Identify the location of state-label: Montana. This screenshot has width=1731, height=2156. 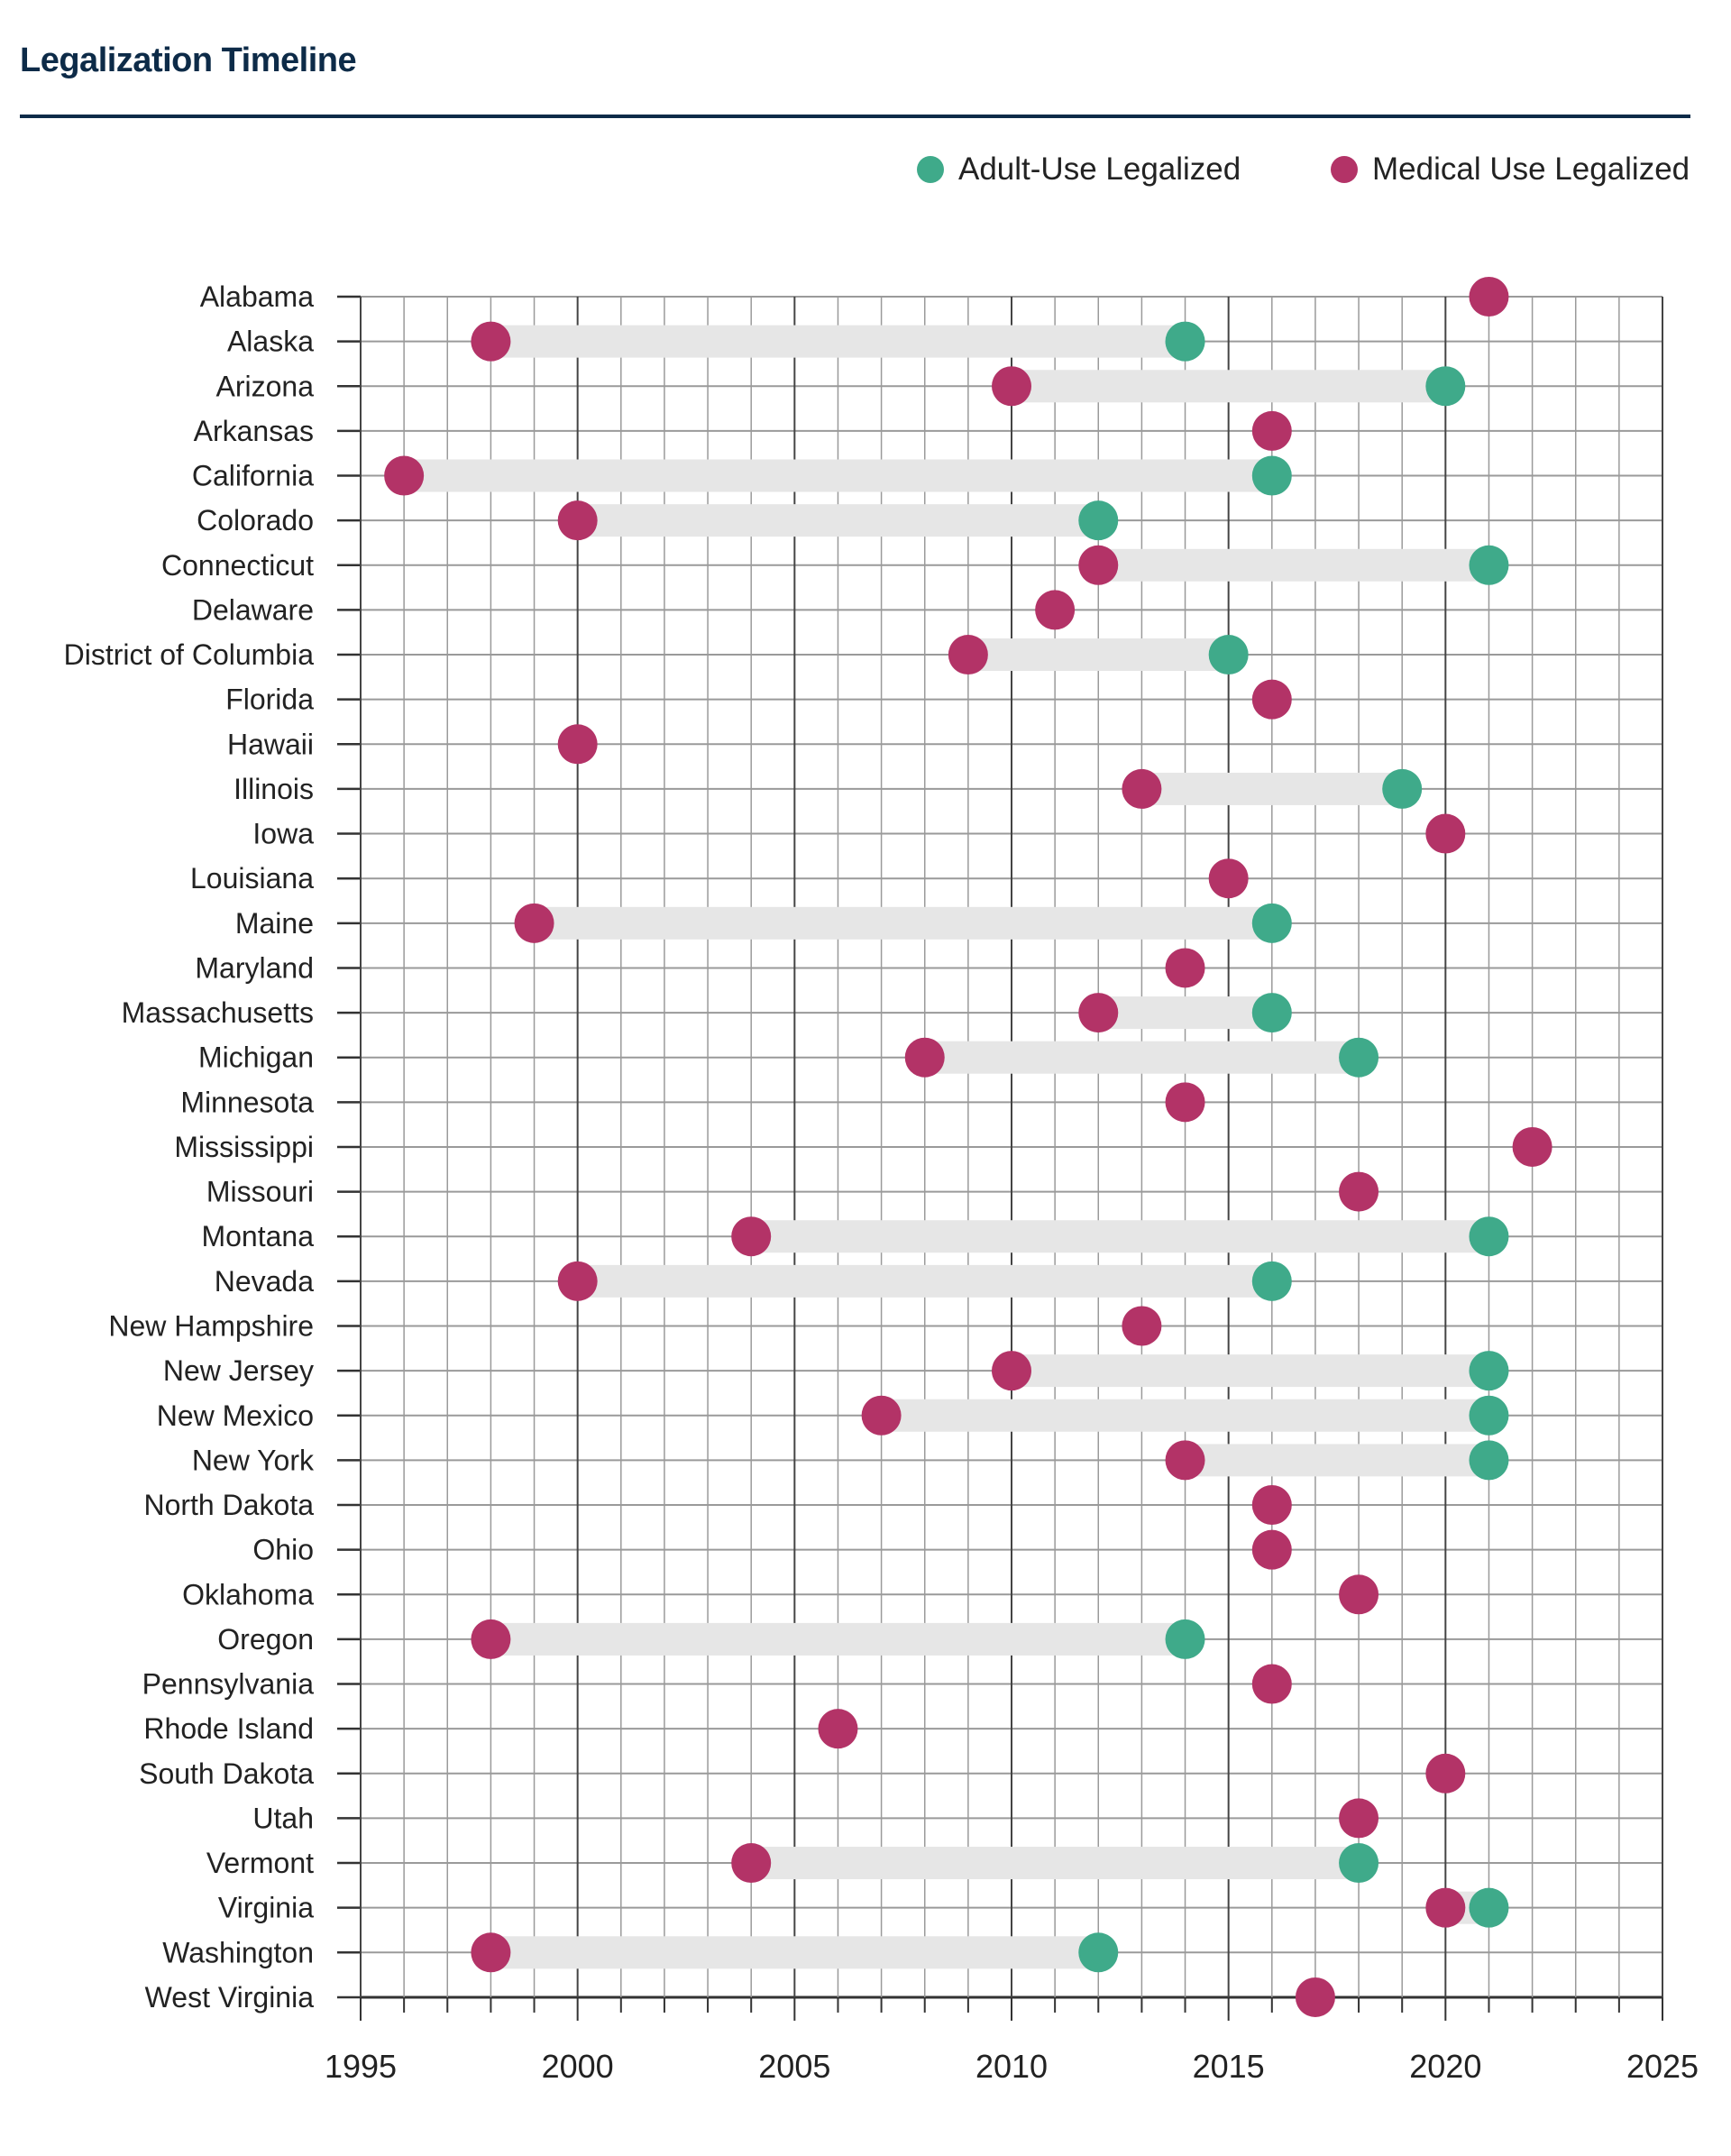
(257, 1236).